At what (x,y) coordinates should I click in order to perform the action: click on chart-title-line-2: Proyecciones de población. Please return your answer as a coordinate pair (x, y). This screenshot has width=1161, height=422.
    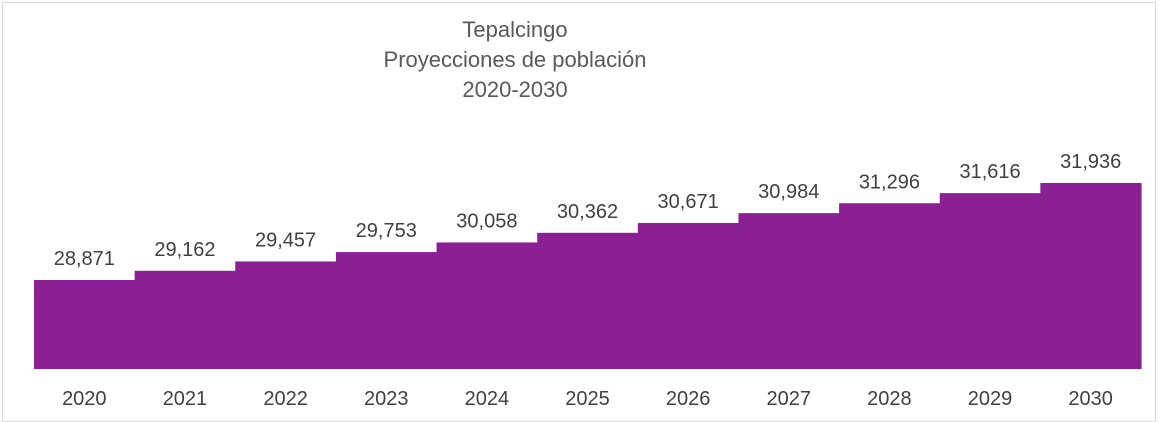
    Looking at the image, I should click on (515, 59).